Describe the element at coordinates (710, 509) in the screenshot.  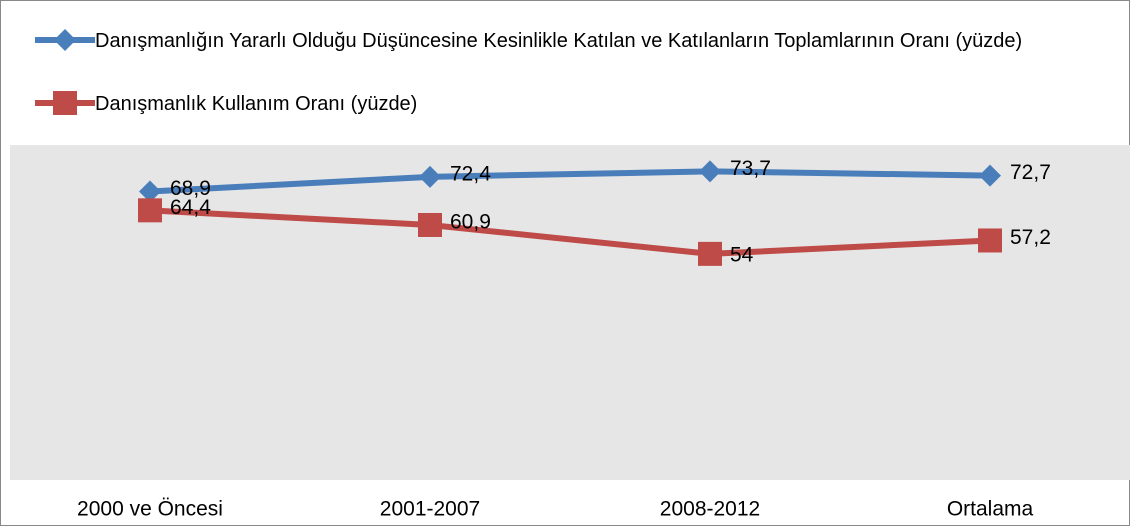
I see `x-tick-label: 2008-2012` at that location.